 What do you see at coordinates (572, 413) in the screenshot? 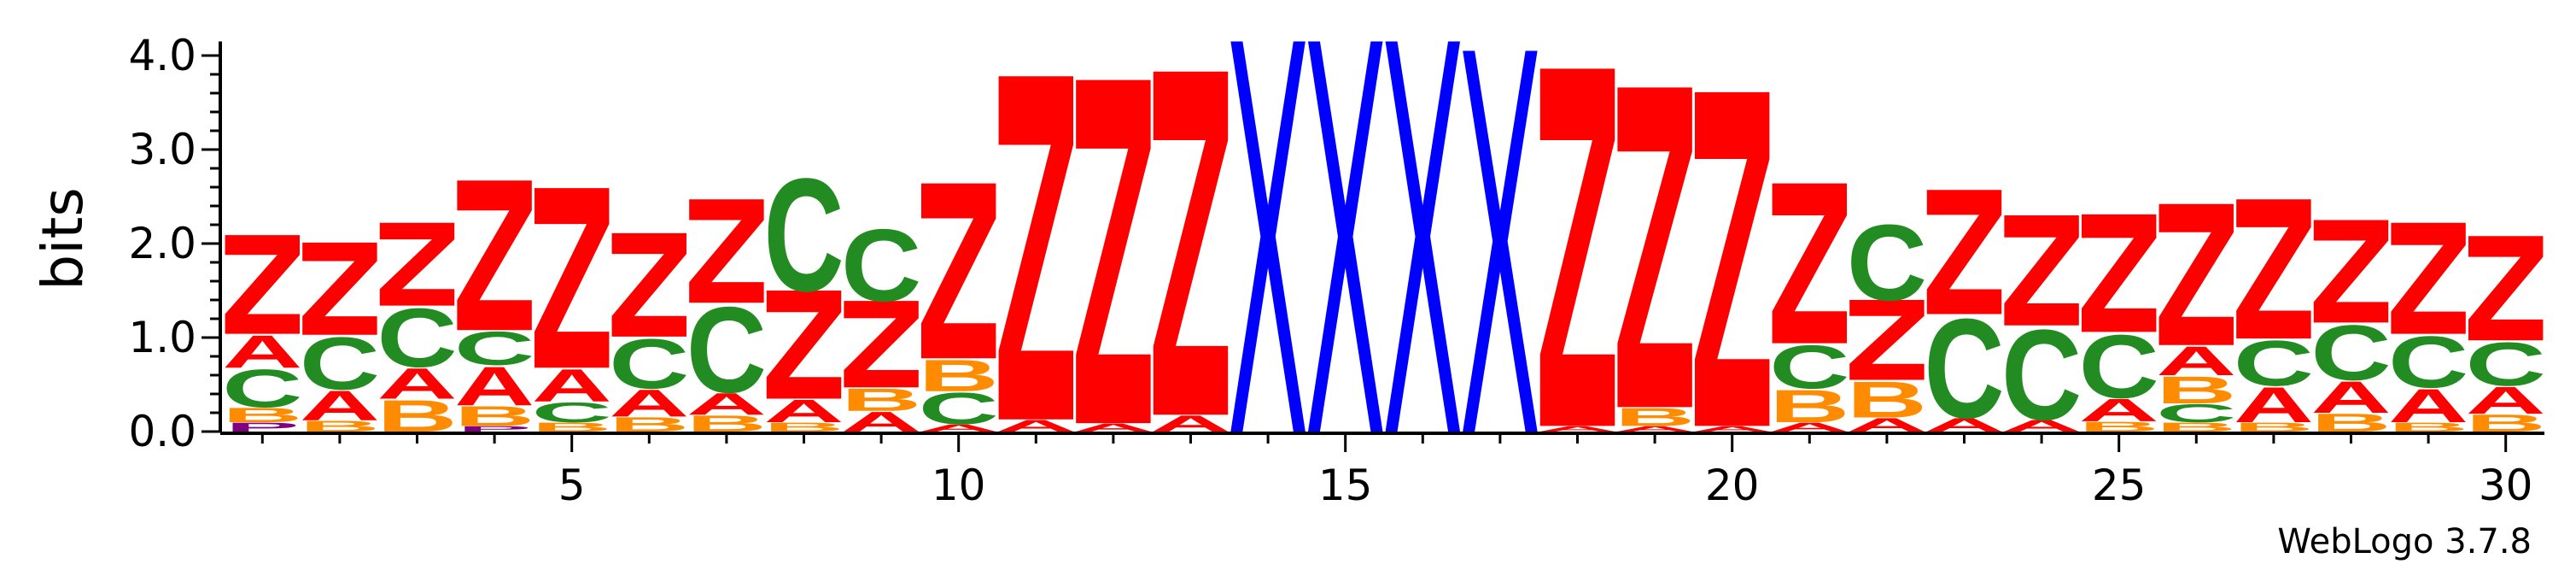
I see `logo-letter-C-pos-5: C` at bounding box center [572, 413].